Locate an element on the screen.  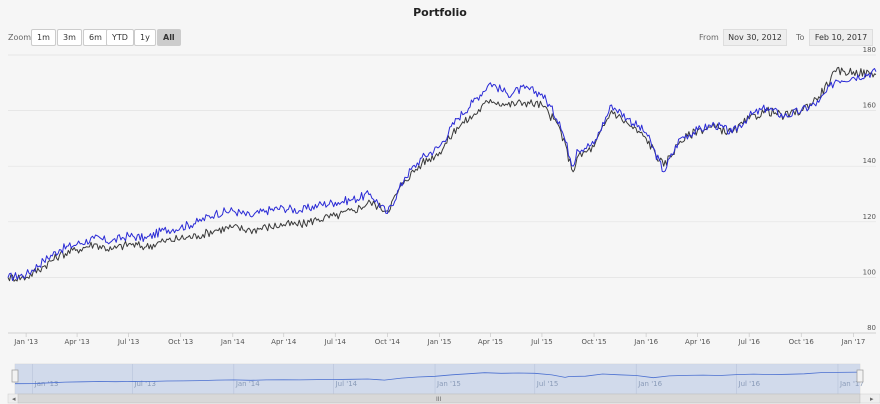
y-tick-label: 140 is located at coordinates (869, 161).